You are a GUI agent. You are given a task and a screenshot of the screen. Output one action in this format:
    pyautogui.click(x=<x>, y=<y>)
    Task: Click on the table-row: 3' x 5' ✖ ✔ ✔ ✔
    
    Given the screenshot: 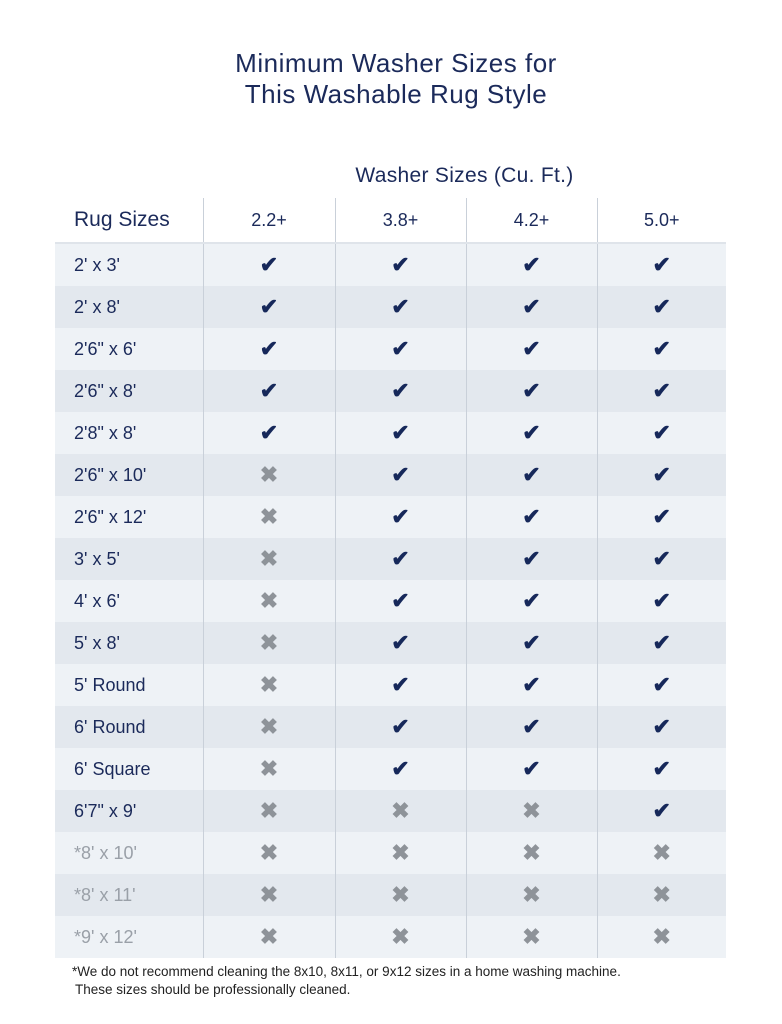 What is the action you would take?
    pyautogui.click(x=390, y=559)
    